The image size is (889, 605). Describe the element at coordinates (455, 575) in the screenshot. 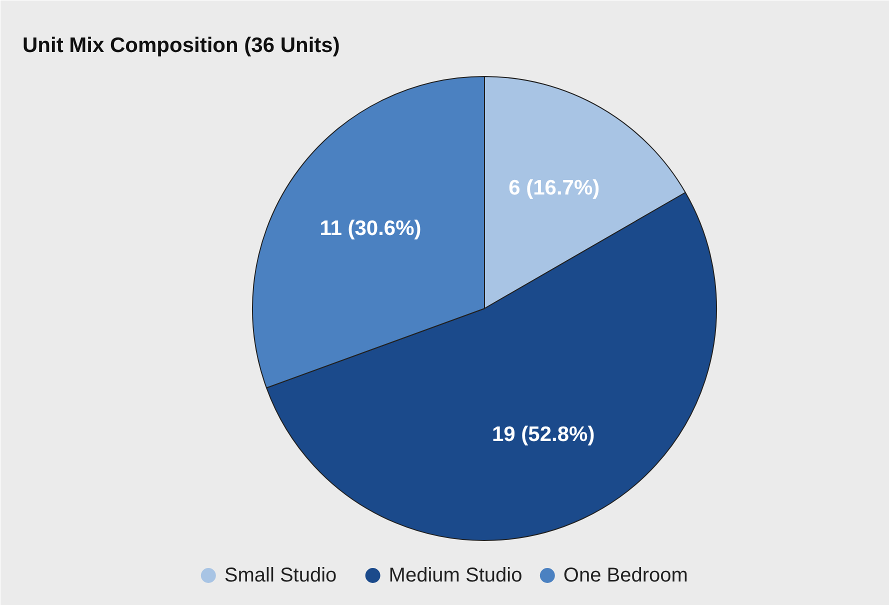

I see `legend-label: Medium Studio` at that location.